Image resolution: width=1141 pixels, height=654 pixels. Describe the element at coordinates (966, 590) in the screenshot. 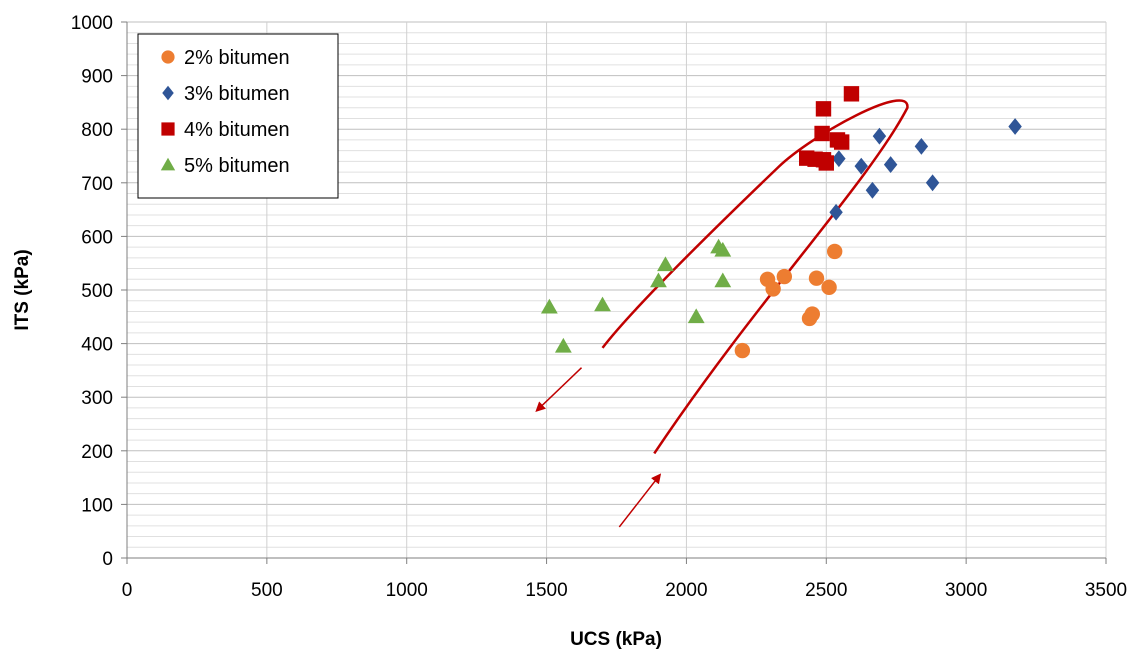

I see `x-tick-label: 3000` at that location.